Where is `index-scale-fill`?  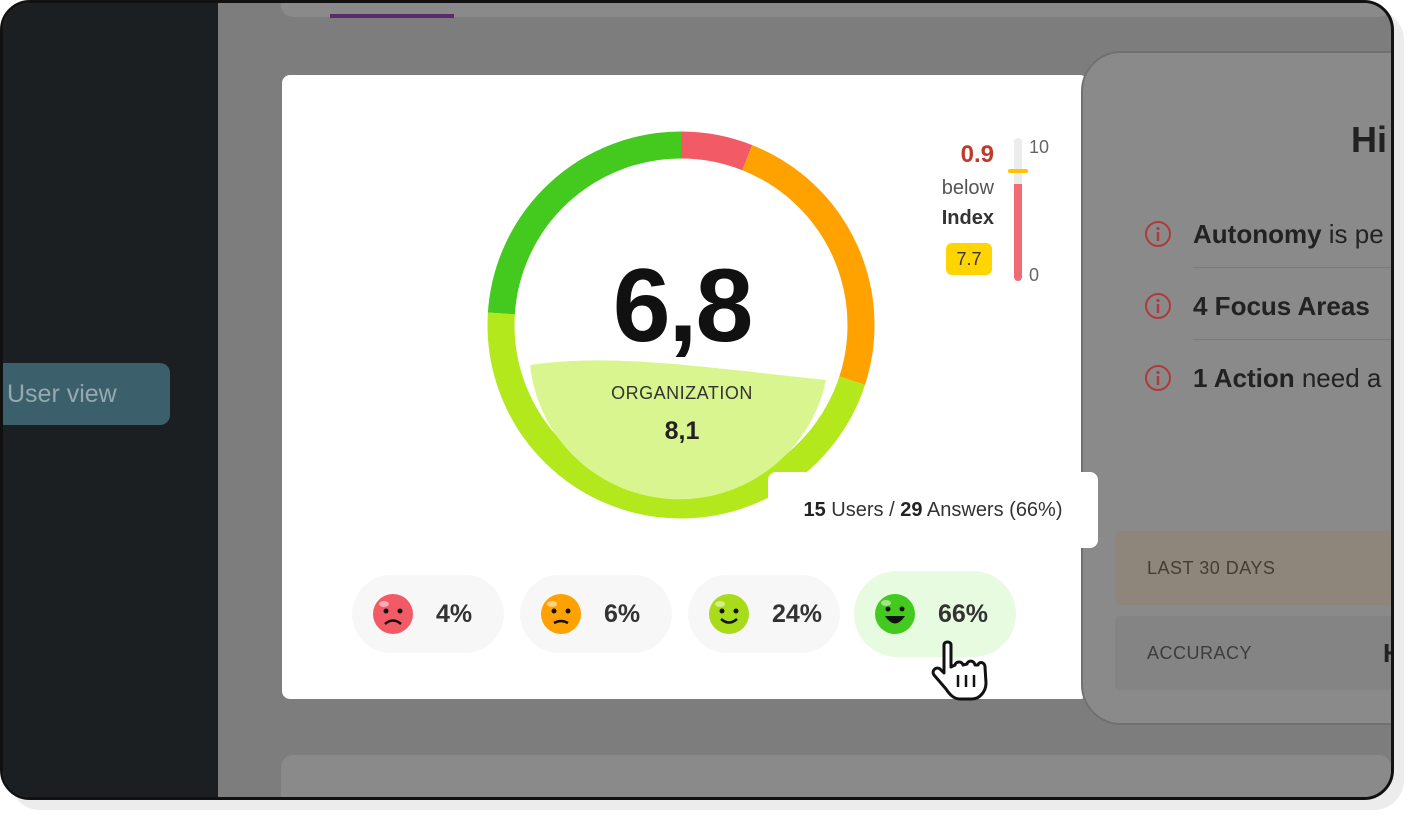
index-scale-fill is located at coordinates (1018, 232).